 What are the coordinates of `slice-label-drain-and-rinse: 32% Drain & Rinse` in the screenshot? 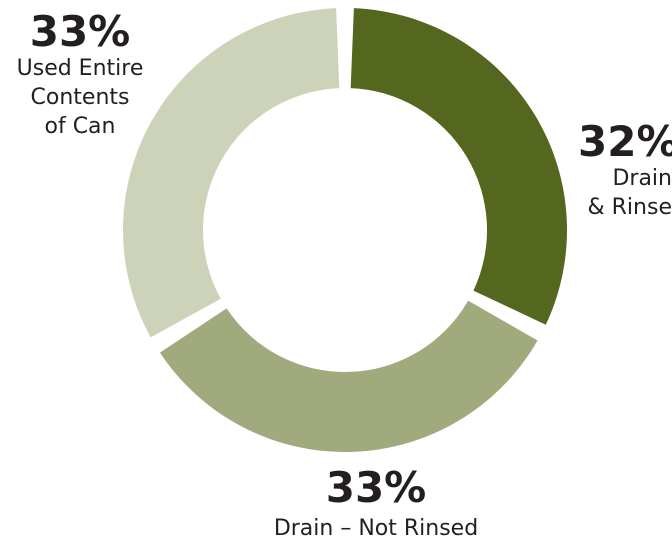 It's located at (625, 169).